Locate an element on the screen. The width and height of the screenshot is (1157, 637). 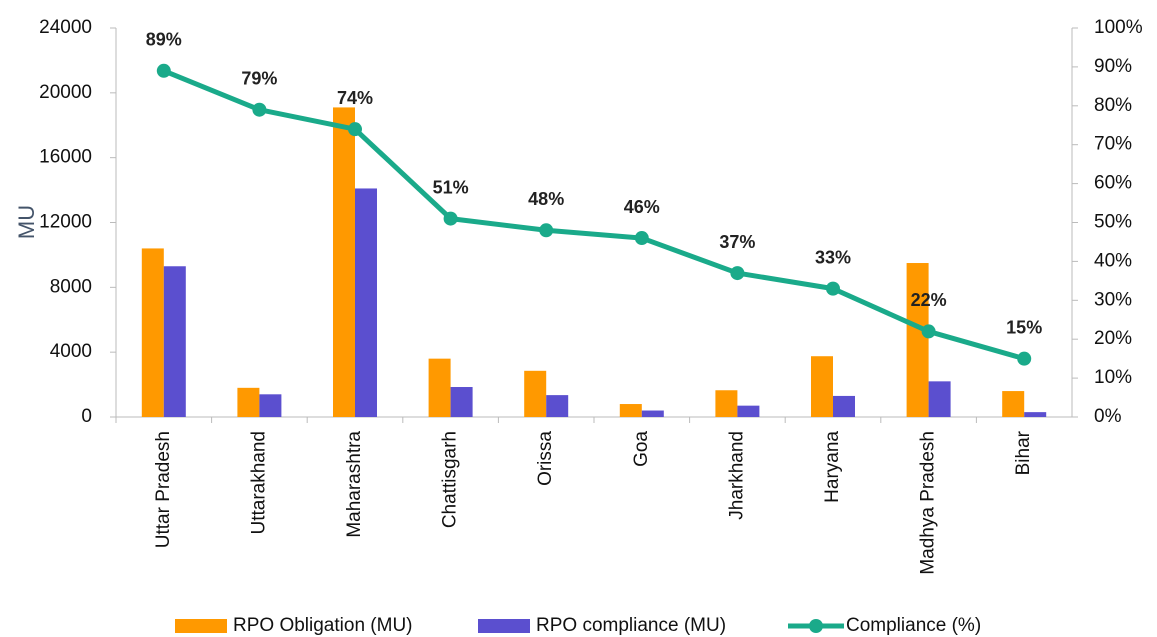
data-label: 79% is located at coordinates (259, 78).